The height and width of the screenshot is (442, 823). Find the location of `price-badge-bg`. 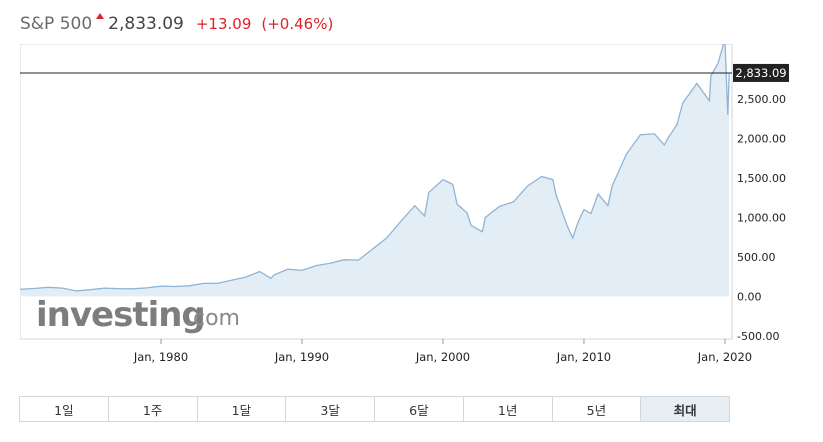

price-badge-bg is located at coordinates (761, 72).